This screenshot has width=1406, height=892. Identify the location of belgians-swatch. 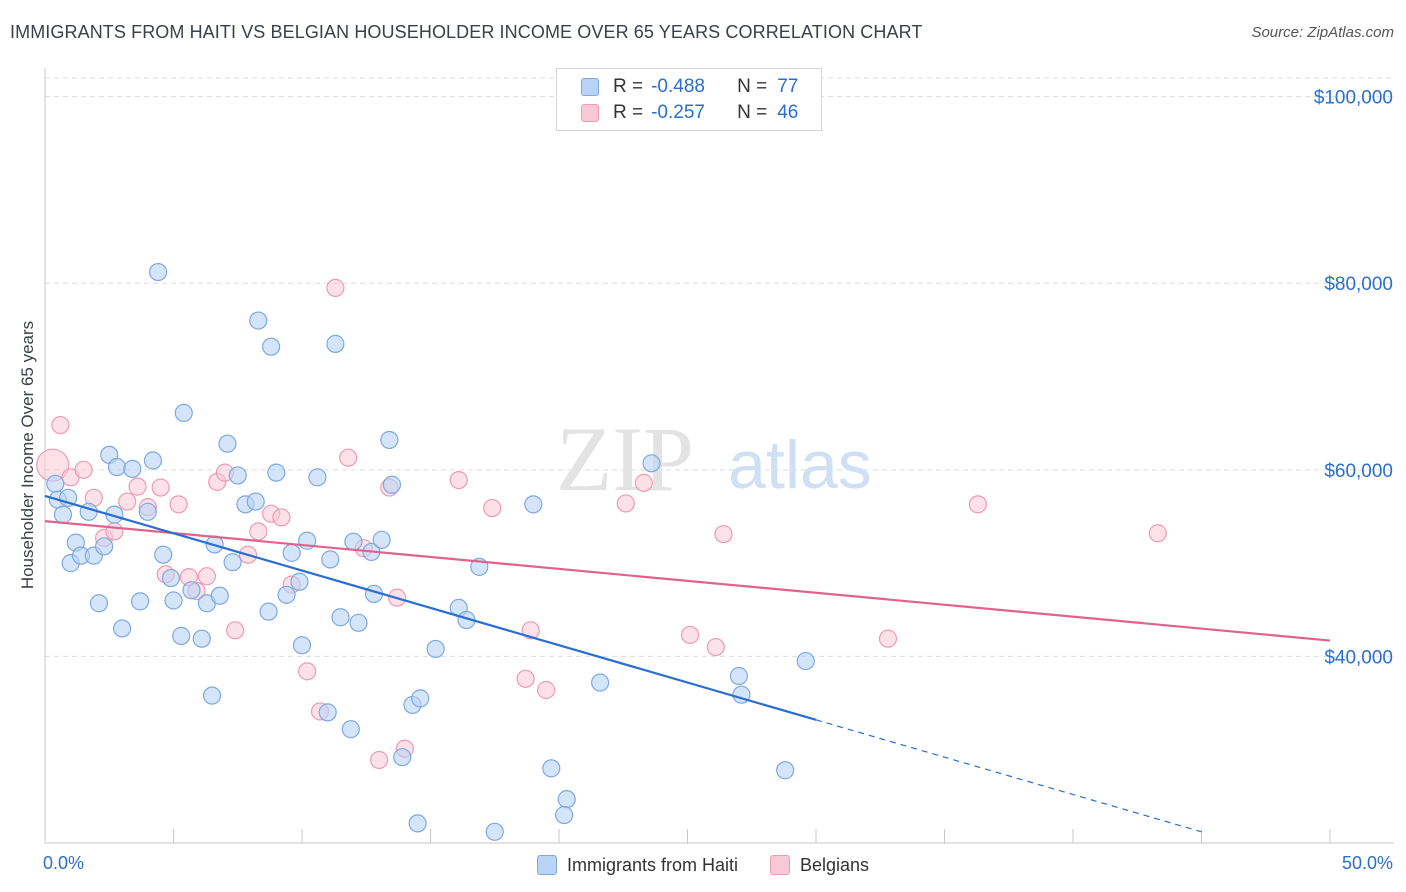
(590, 113).